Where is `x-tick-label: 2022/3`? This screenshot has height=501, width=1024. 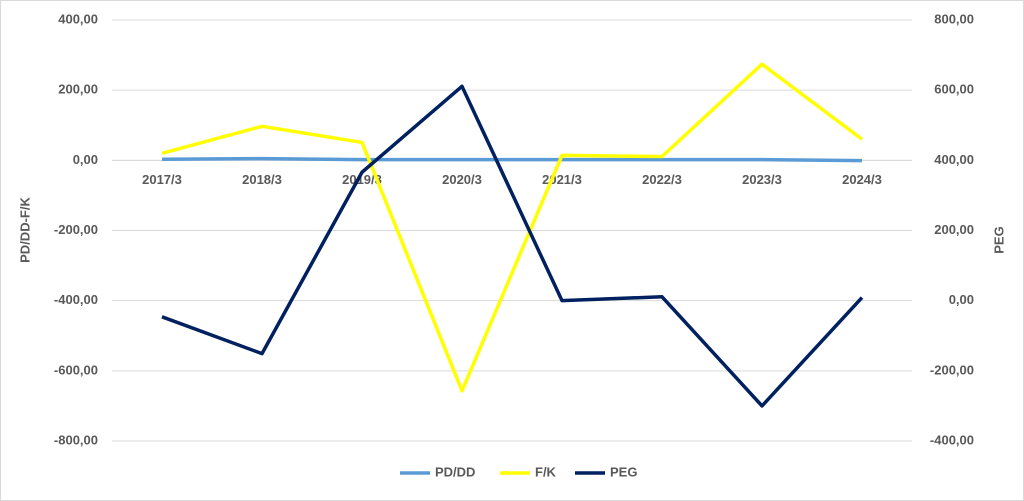 x-tick-label: 2022/3 is located at coordinates (662, 179).